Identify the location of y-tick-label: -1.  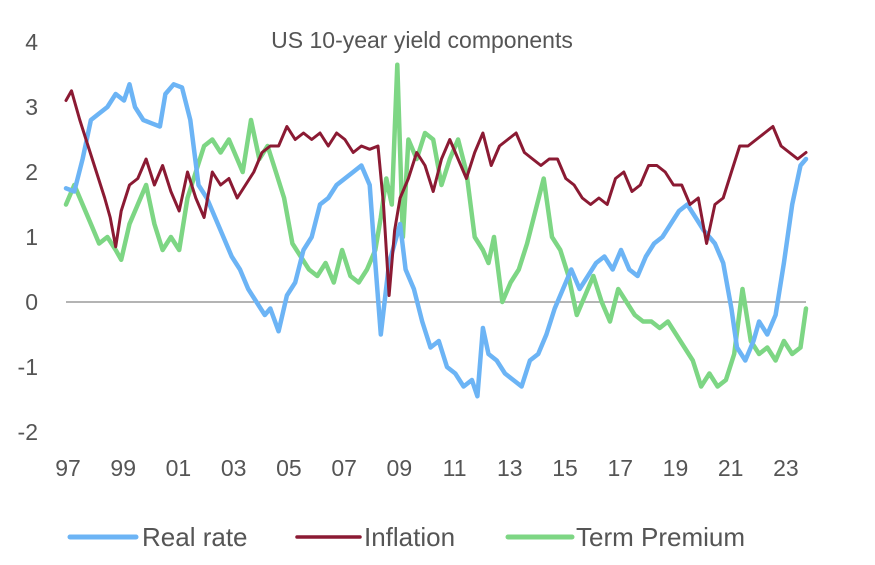
(28, 367).